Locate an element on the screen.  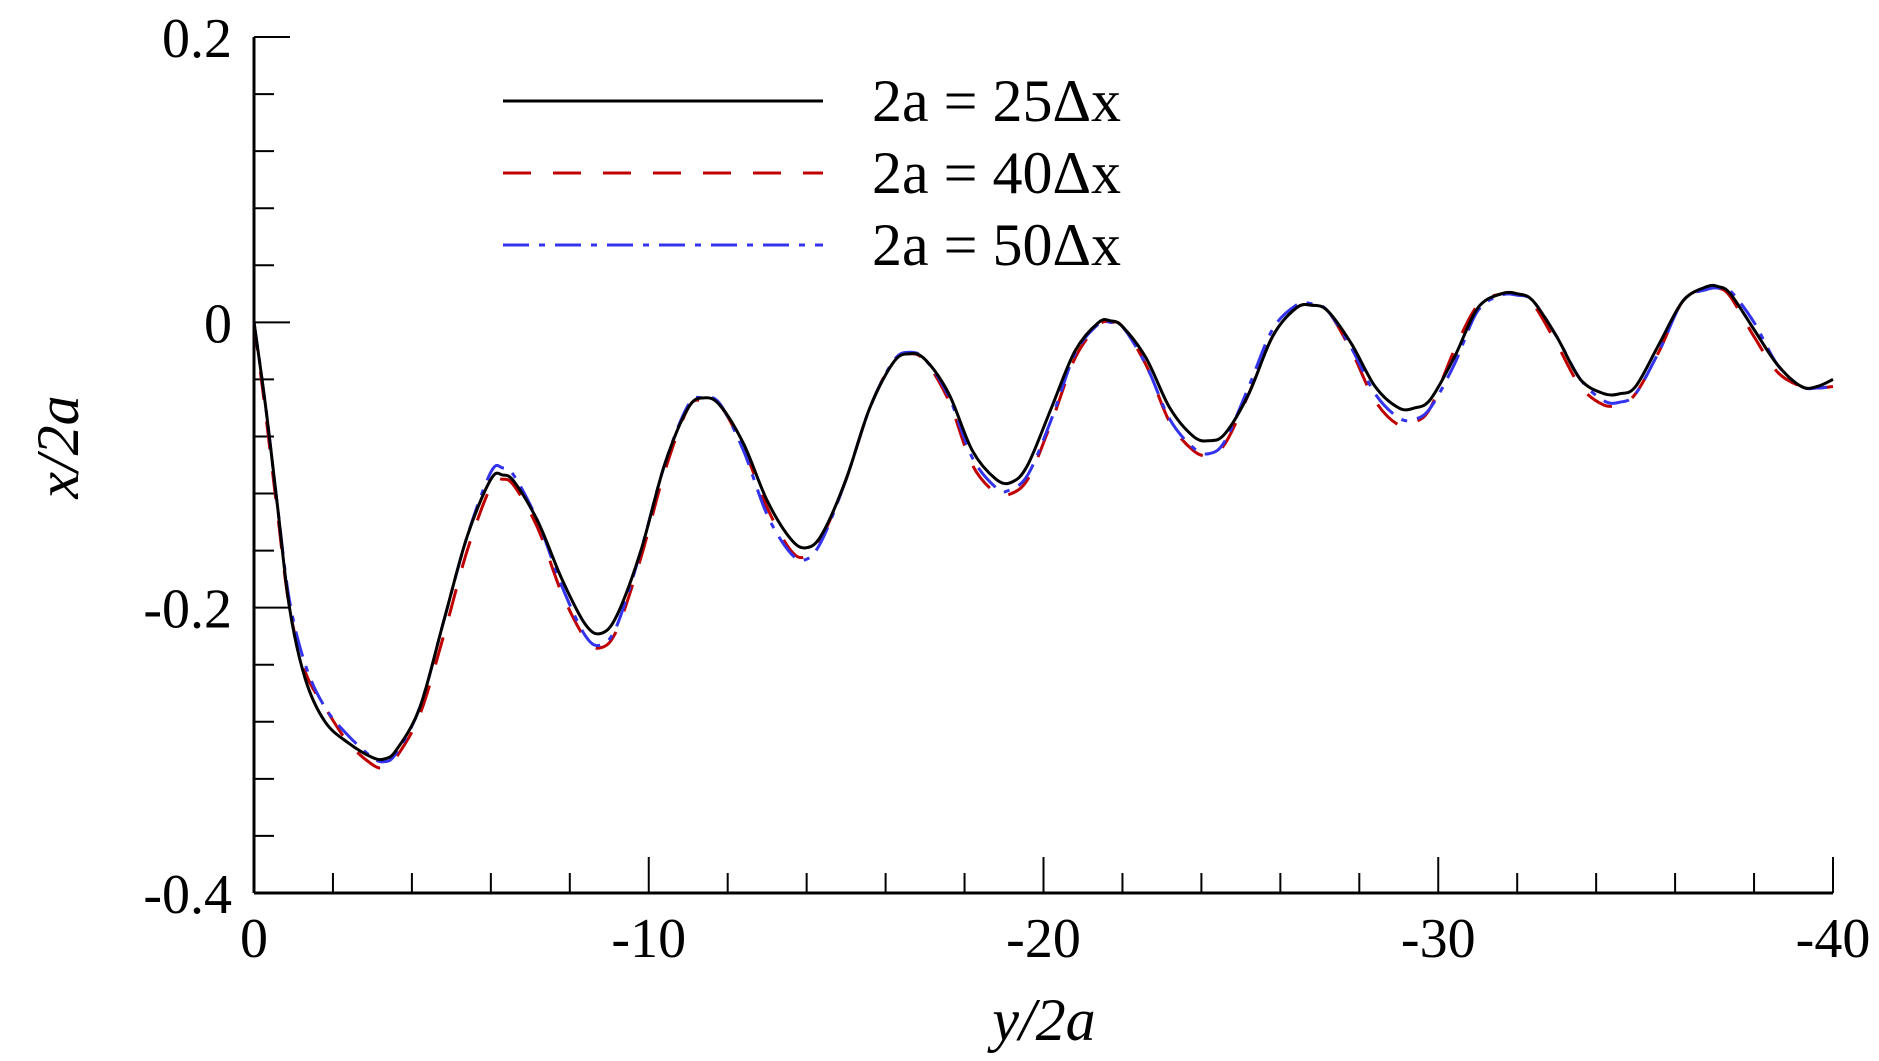
x-tick-label: 0 is located at coordinates (254, 939).